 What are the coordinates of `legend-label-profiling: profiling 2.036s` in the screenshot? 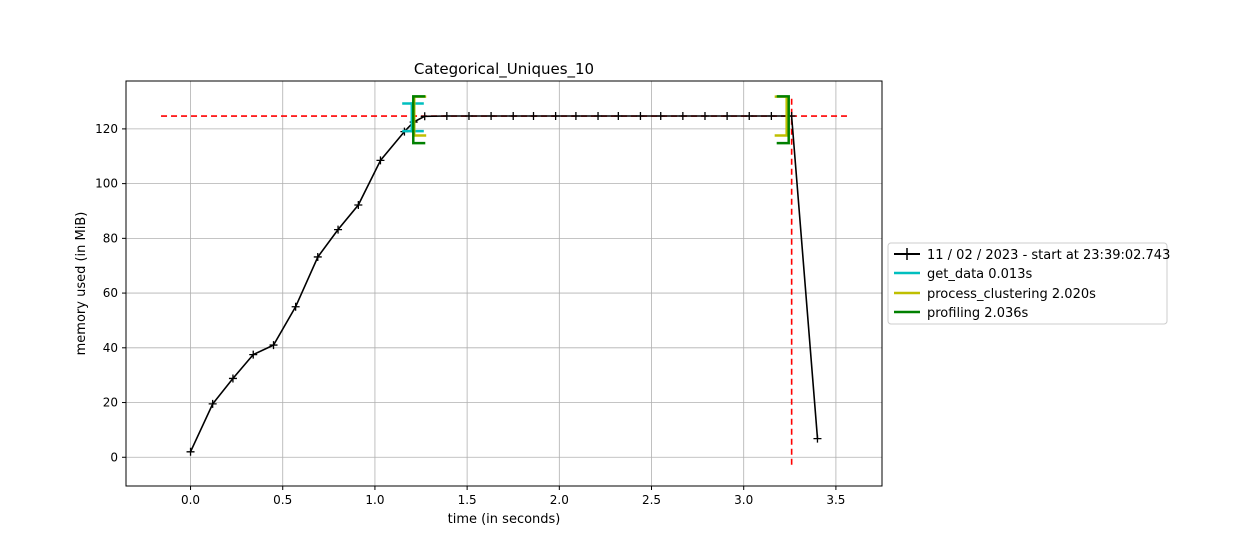 It's located at (978, 313).